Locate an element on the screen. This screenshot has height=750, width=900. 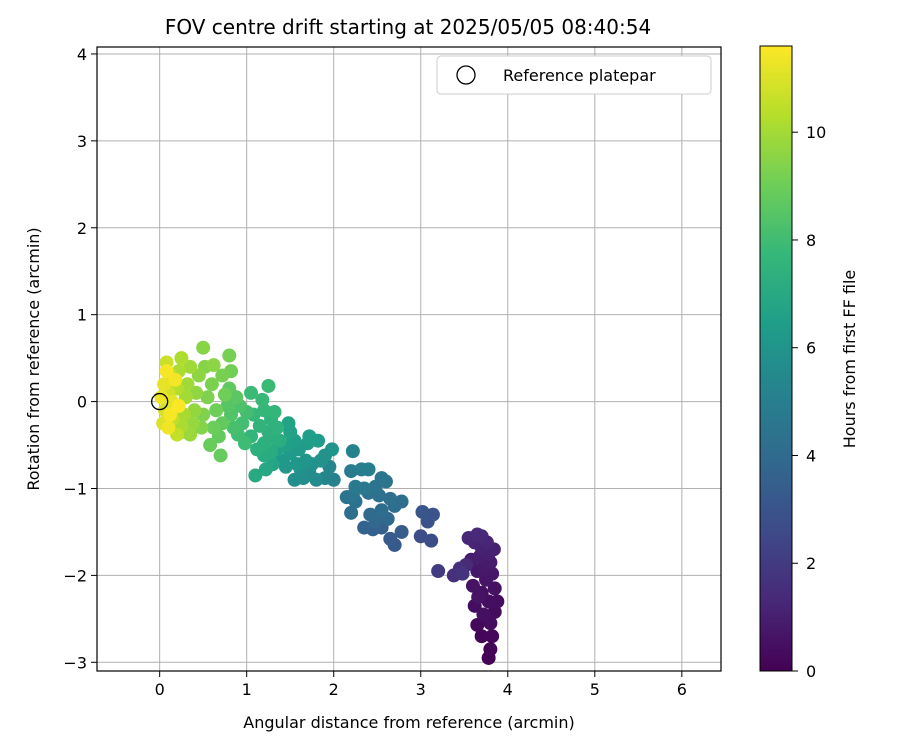
colorbar: 0 2 4 6 8 10 Hours from first FF file is located at coordinates (809, 363).